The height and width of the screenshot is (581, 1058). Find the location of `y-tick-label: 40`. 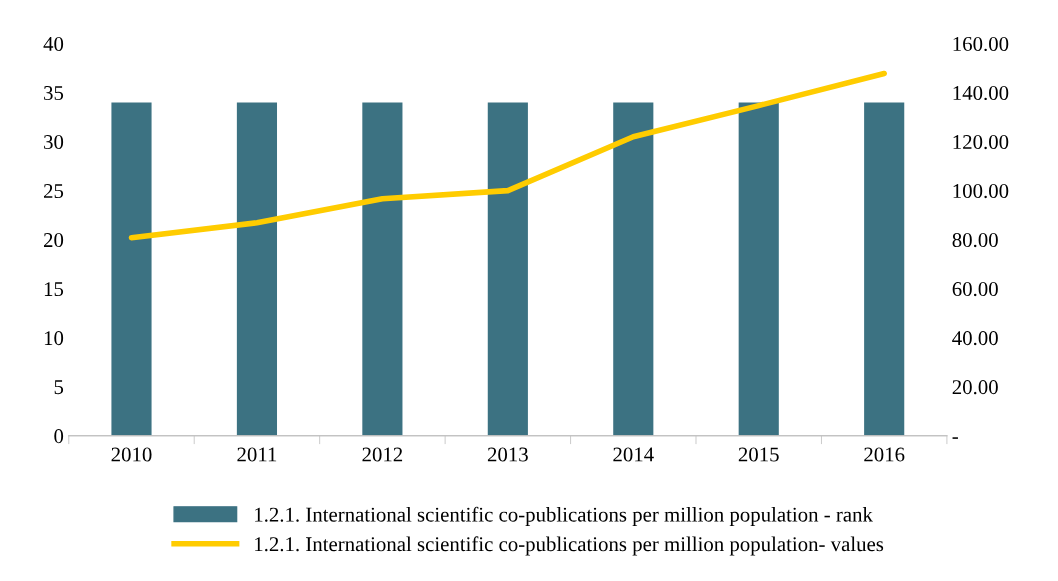

y-tick-label: 40 is located at coordinates (53, 44).